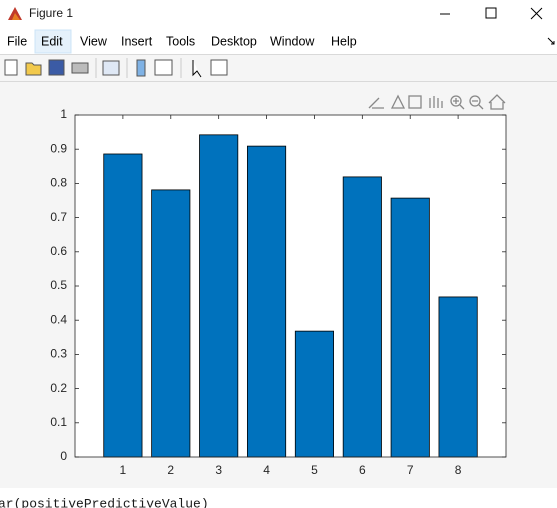 The height and width of the screenshot is (508, 557). Describe the element at coordinates (314, 470) in the screenshot. I see `x-tick-label: 5` at that location.